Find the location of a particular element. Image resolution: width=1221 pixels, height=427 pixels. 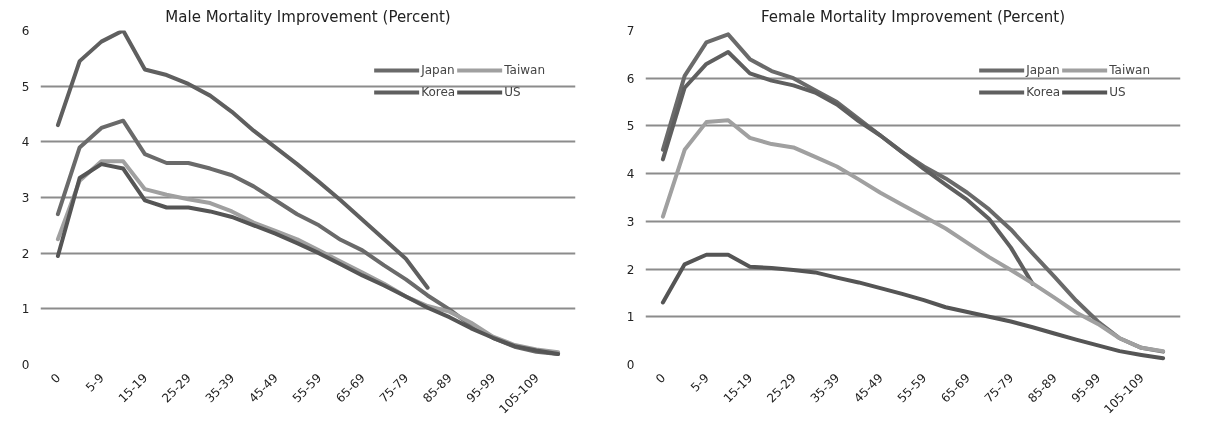

y-tick-label: 7 is located at coordinates (630, 31).